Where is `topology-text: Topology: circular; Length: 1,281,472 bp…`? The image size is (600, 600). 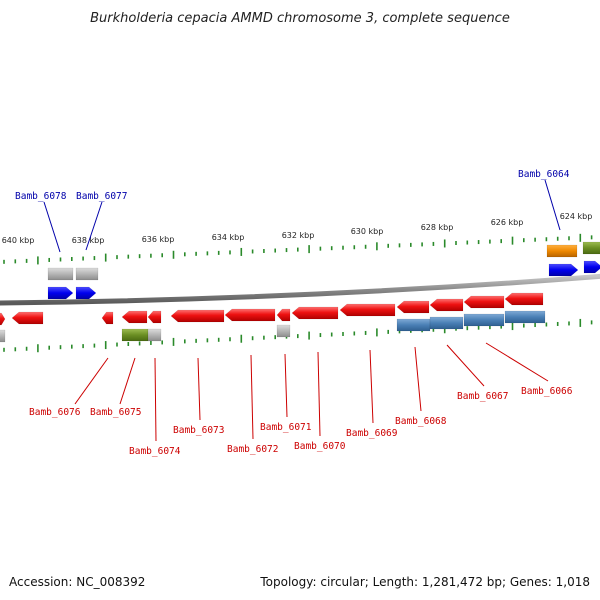
topology-text: Topology: circular; Length: 1,281,472 bp… is located at coordinates (425, 582).